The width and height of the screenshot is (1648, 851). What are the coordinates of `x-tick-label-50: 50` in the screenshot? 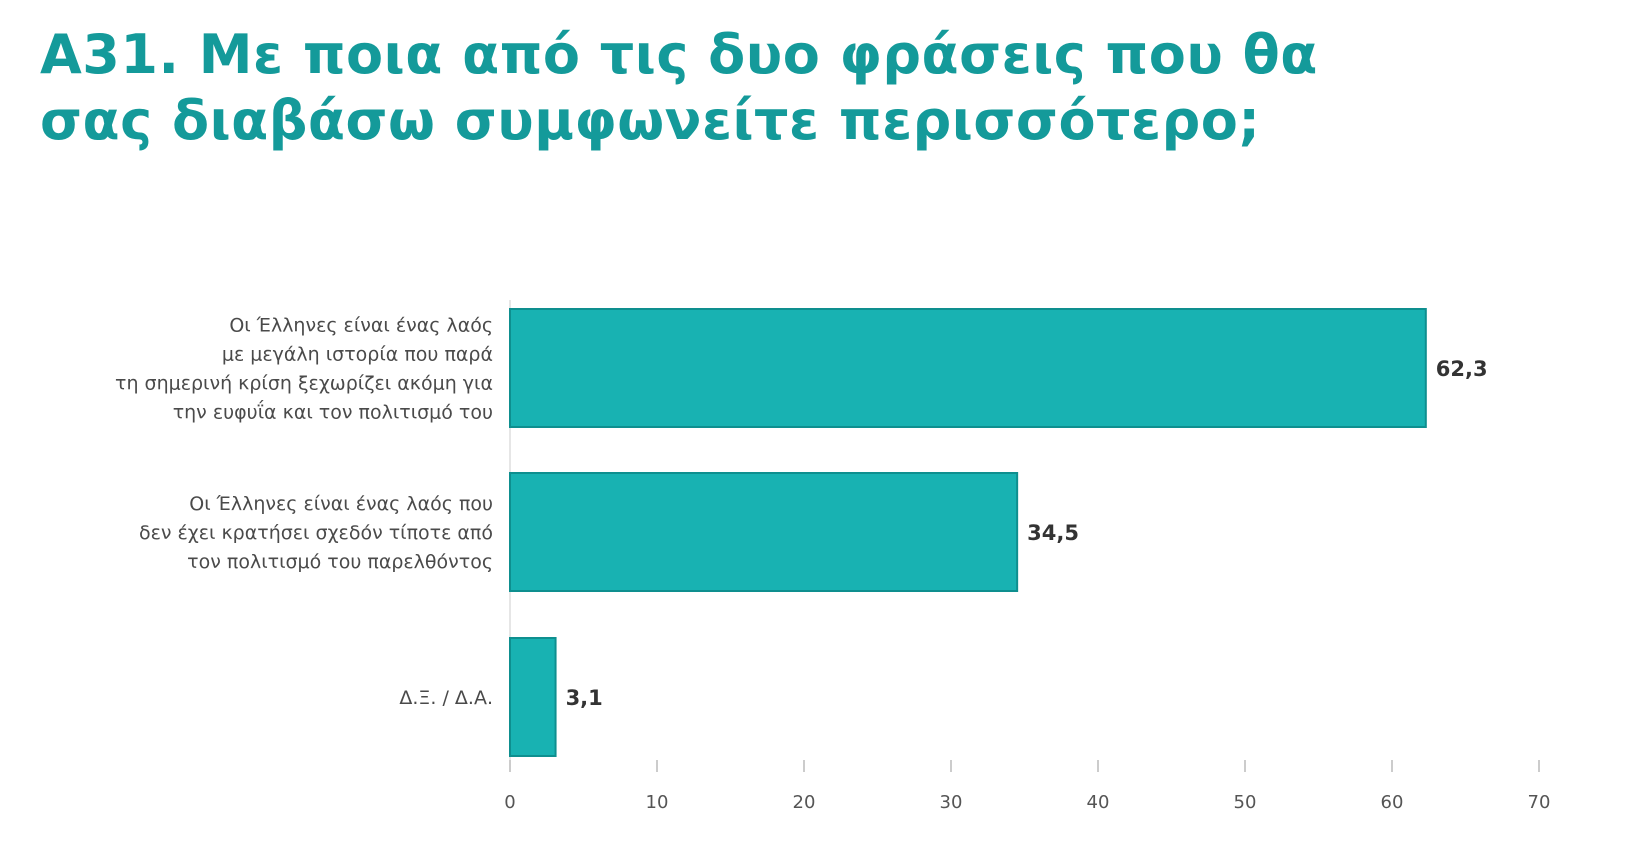 It's located at (1245, 802).